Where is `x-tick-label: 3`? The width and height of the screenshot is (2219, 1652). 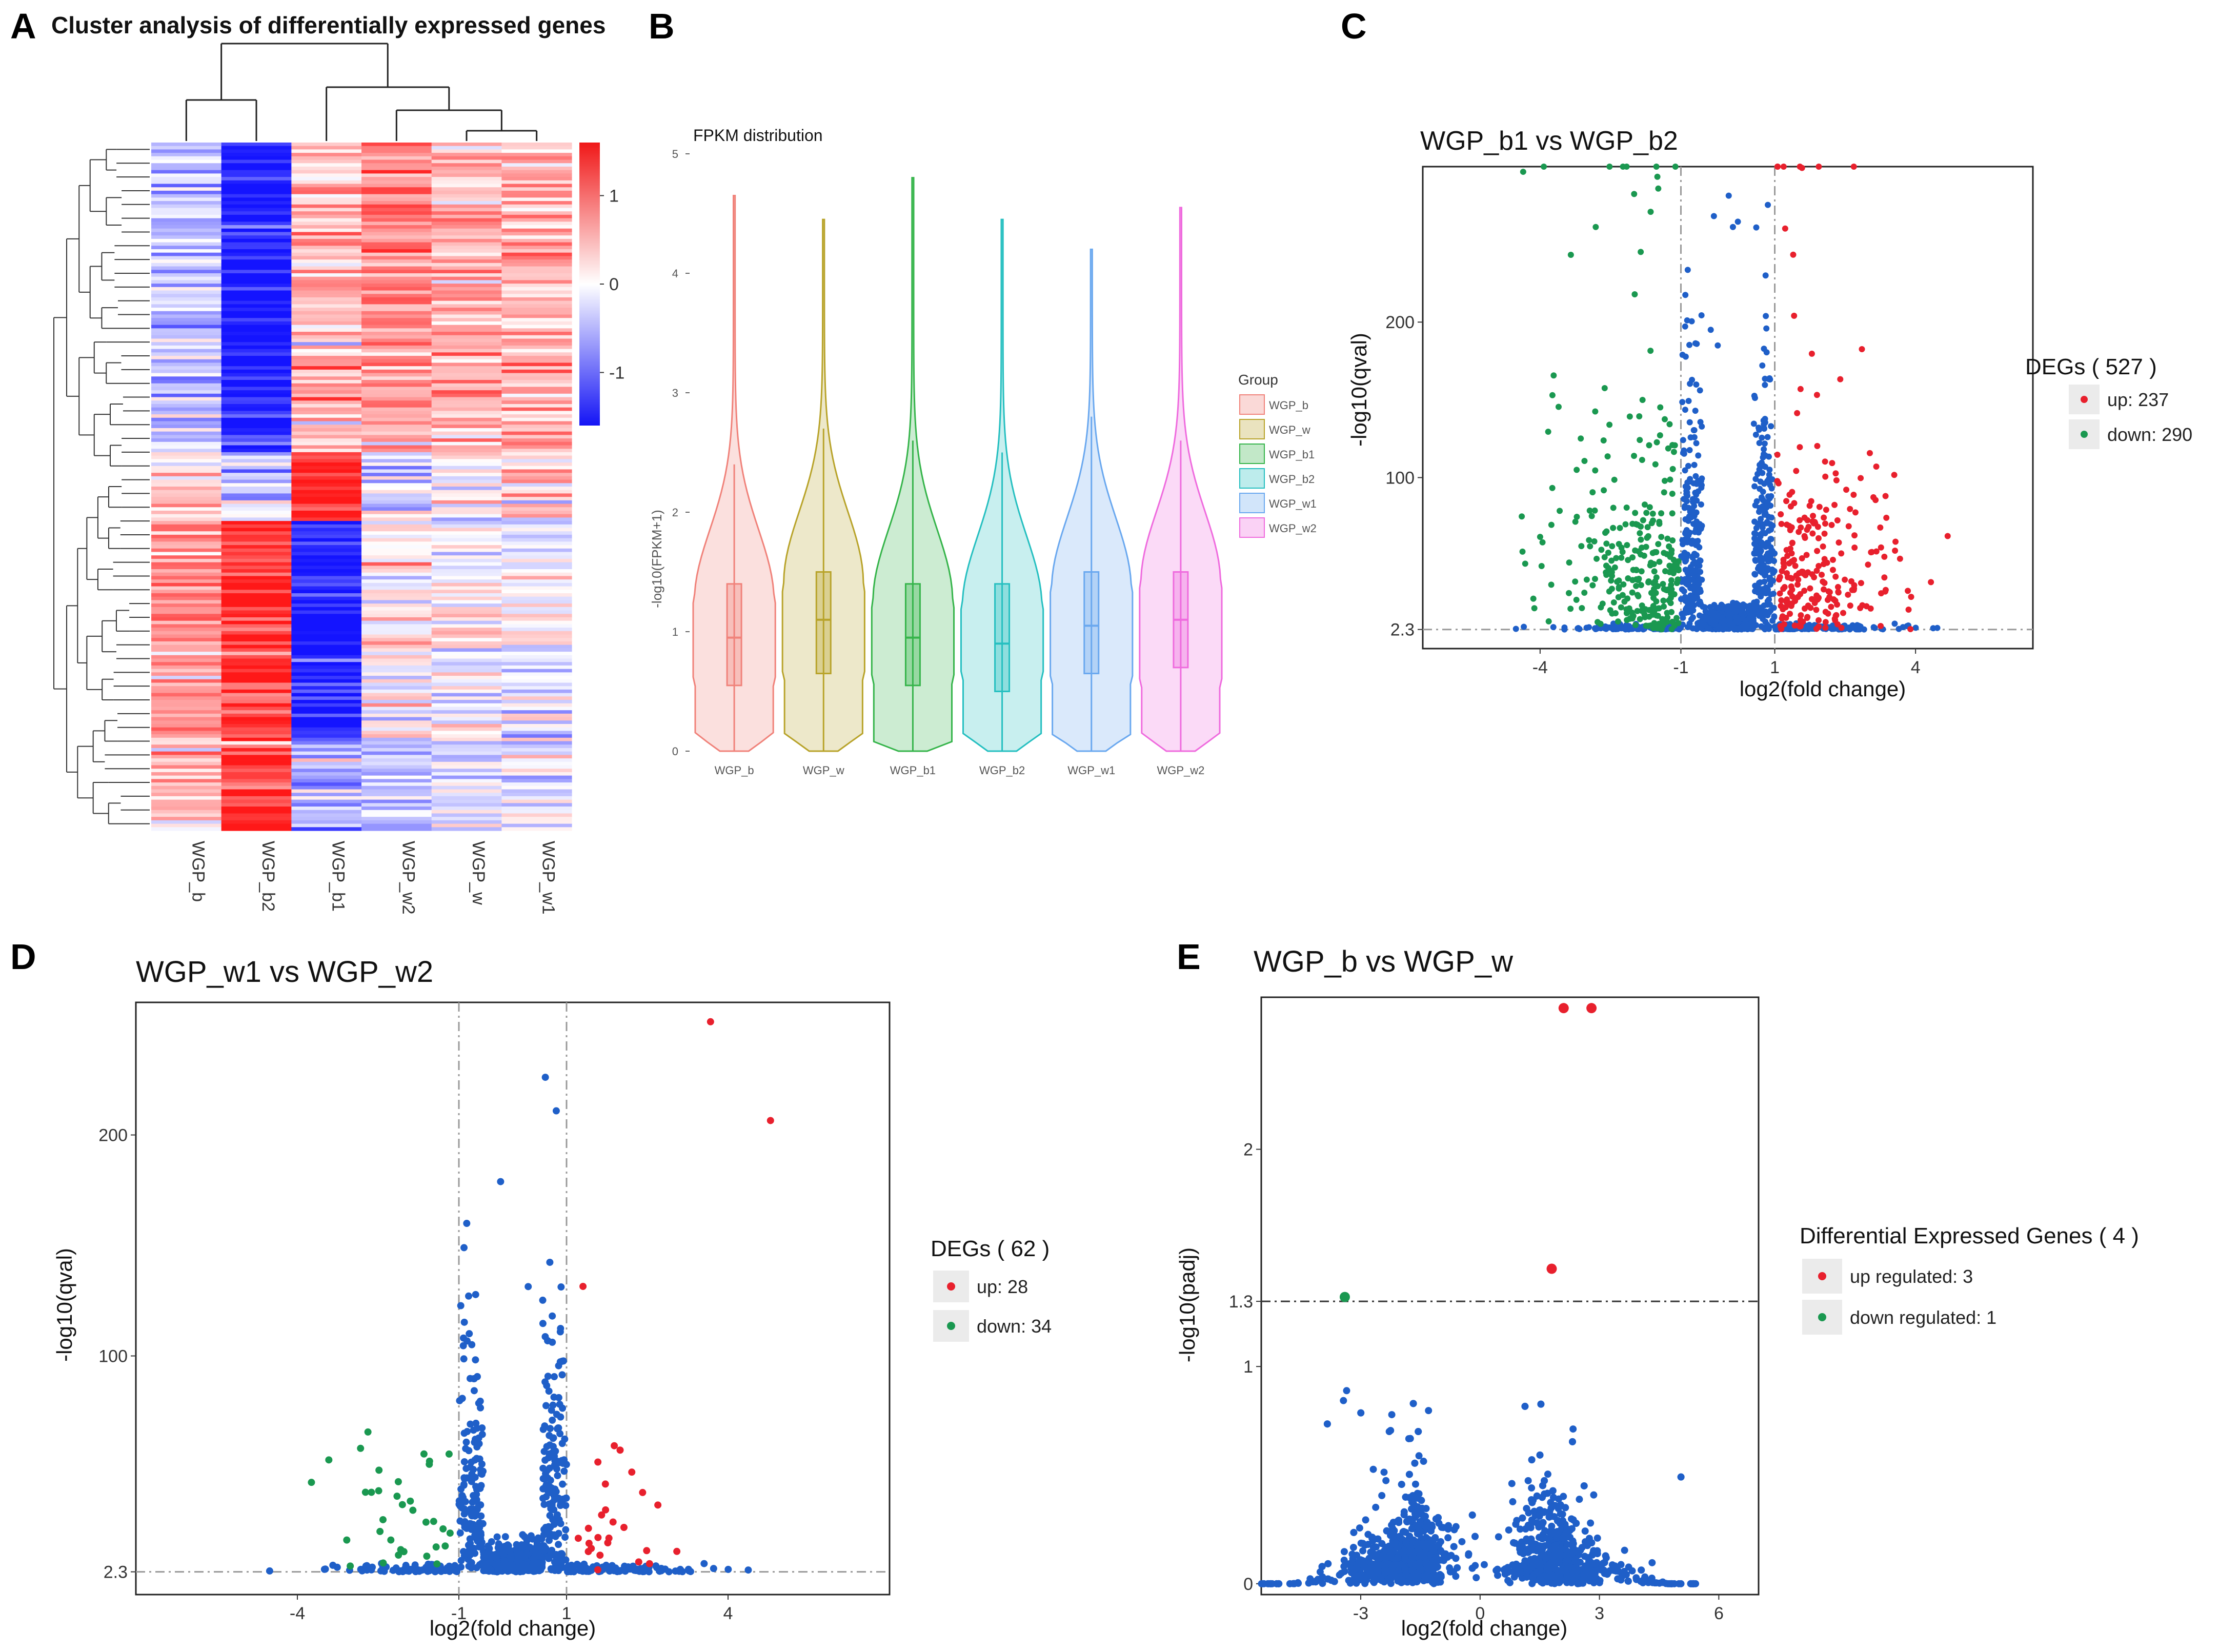
x-tick-label: 3 is located at coordinates (1599, 1614).